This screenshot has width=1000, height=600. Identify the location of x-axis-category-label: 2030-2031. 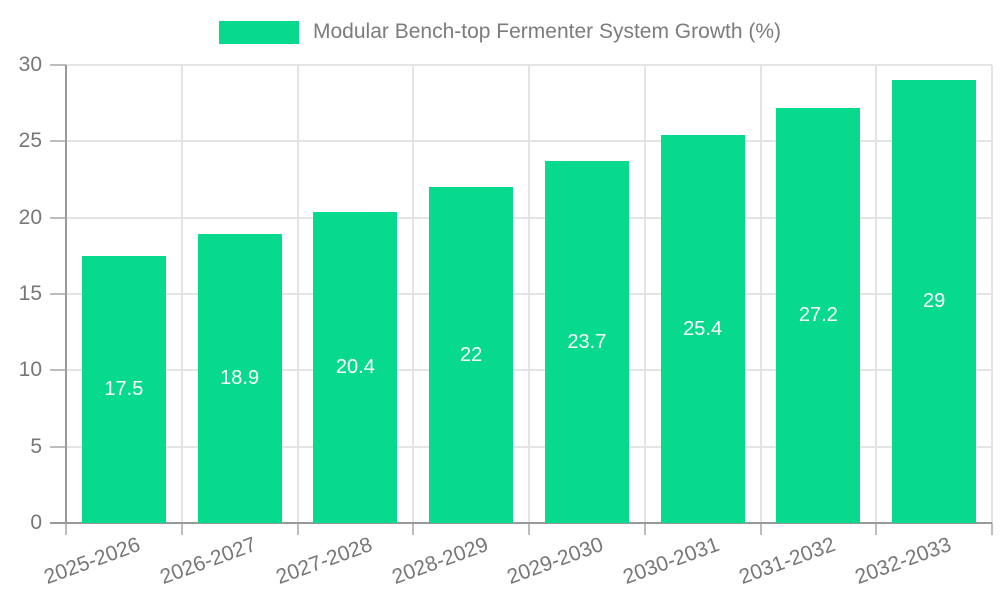
(671, 561).